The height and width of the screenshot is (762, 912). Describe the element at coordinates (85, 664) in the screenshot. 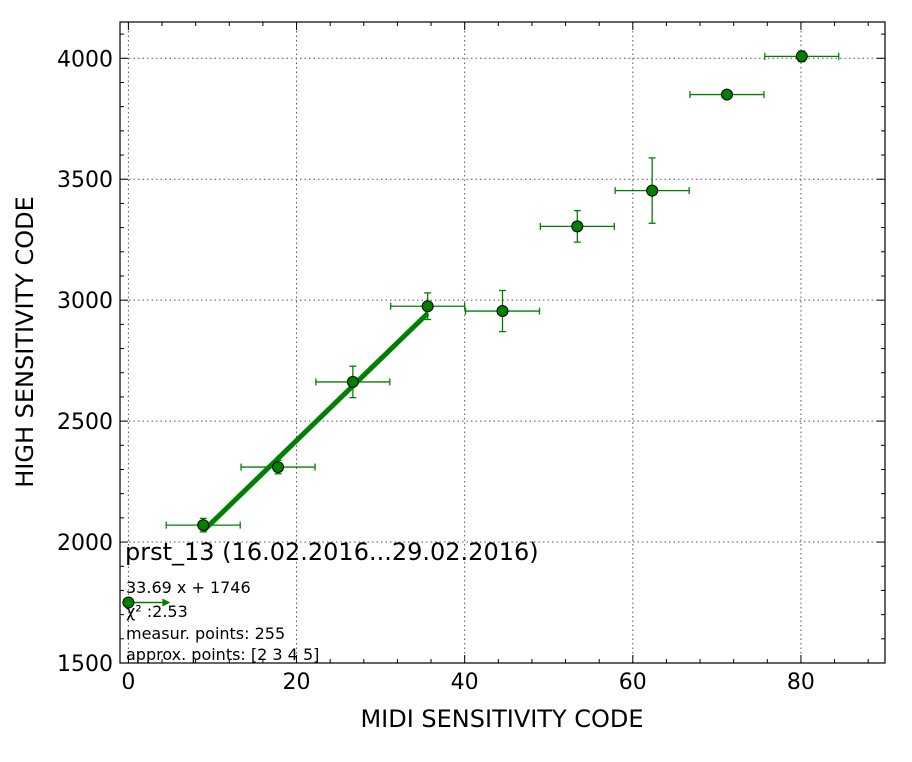

I see `y-tick-label: 1500` at that location.